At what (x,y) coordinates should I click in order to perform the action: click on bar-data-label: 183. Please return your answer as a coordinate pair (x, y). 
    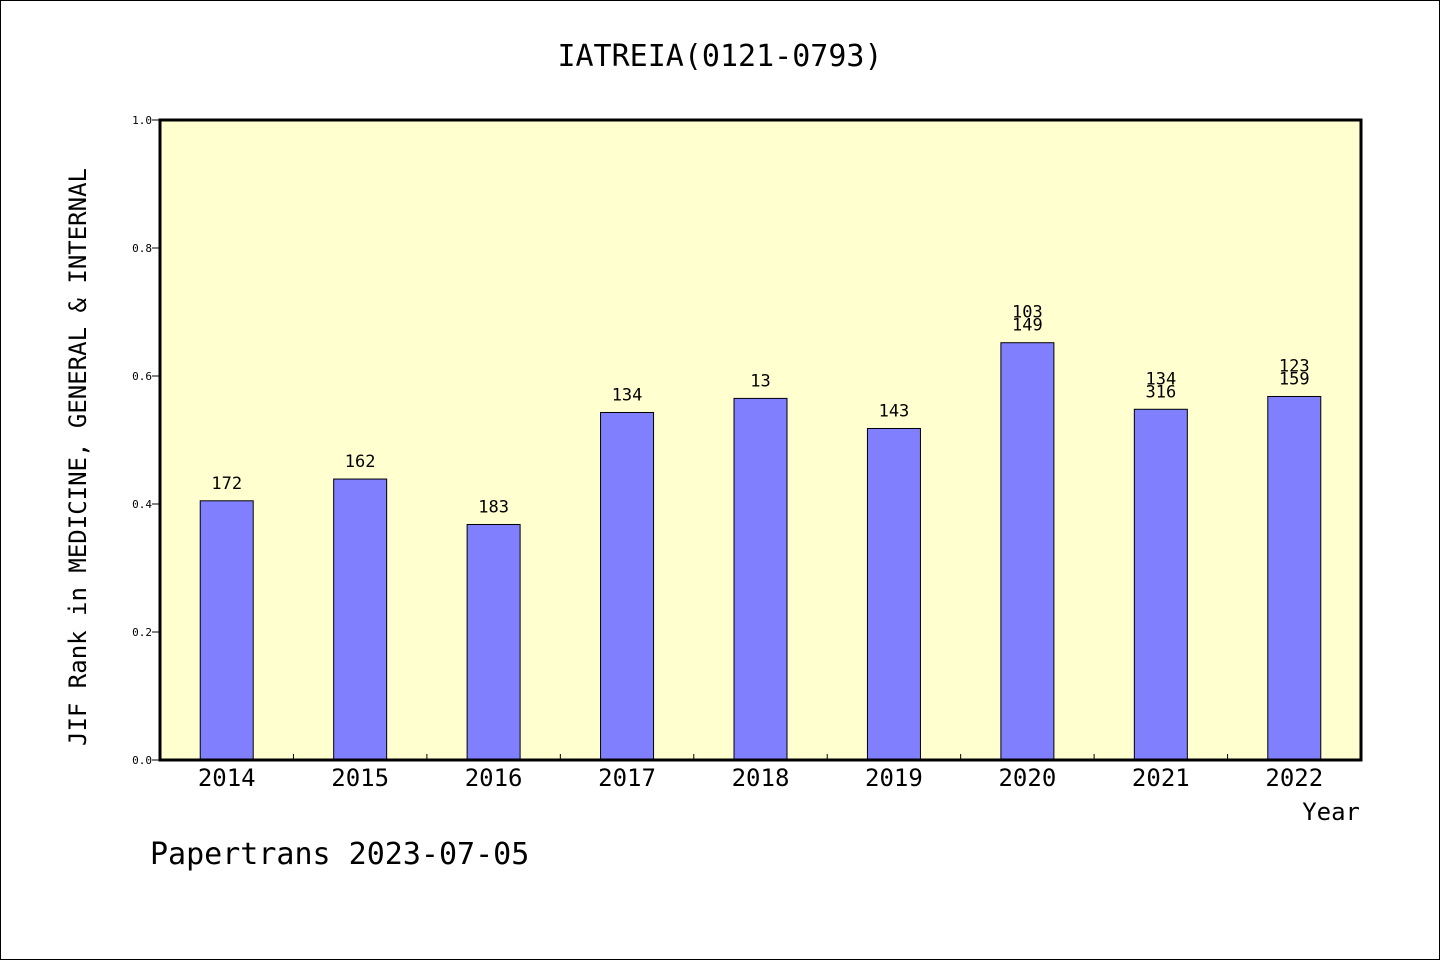
    Looking at the image, I should click on (493, 507).